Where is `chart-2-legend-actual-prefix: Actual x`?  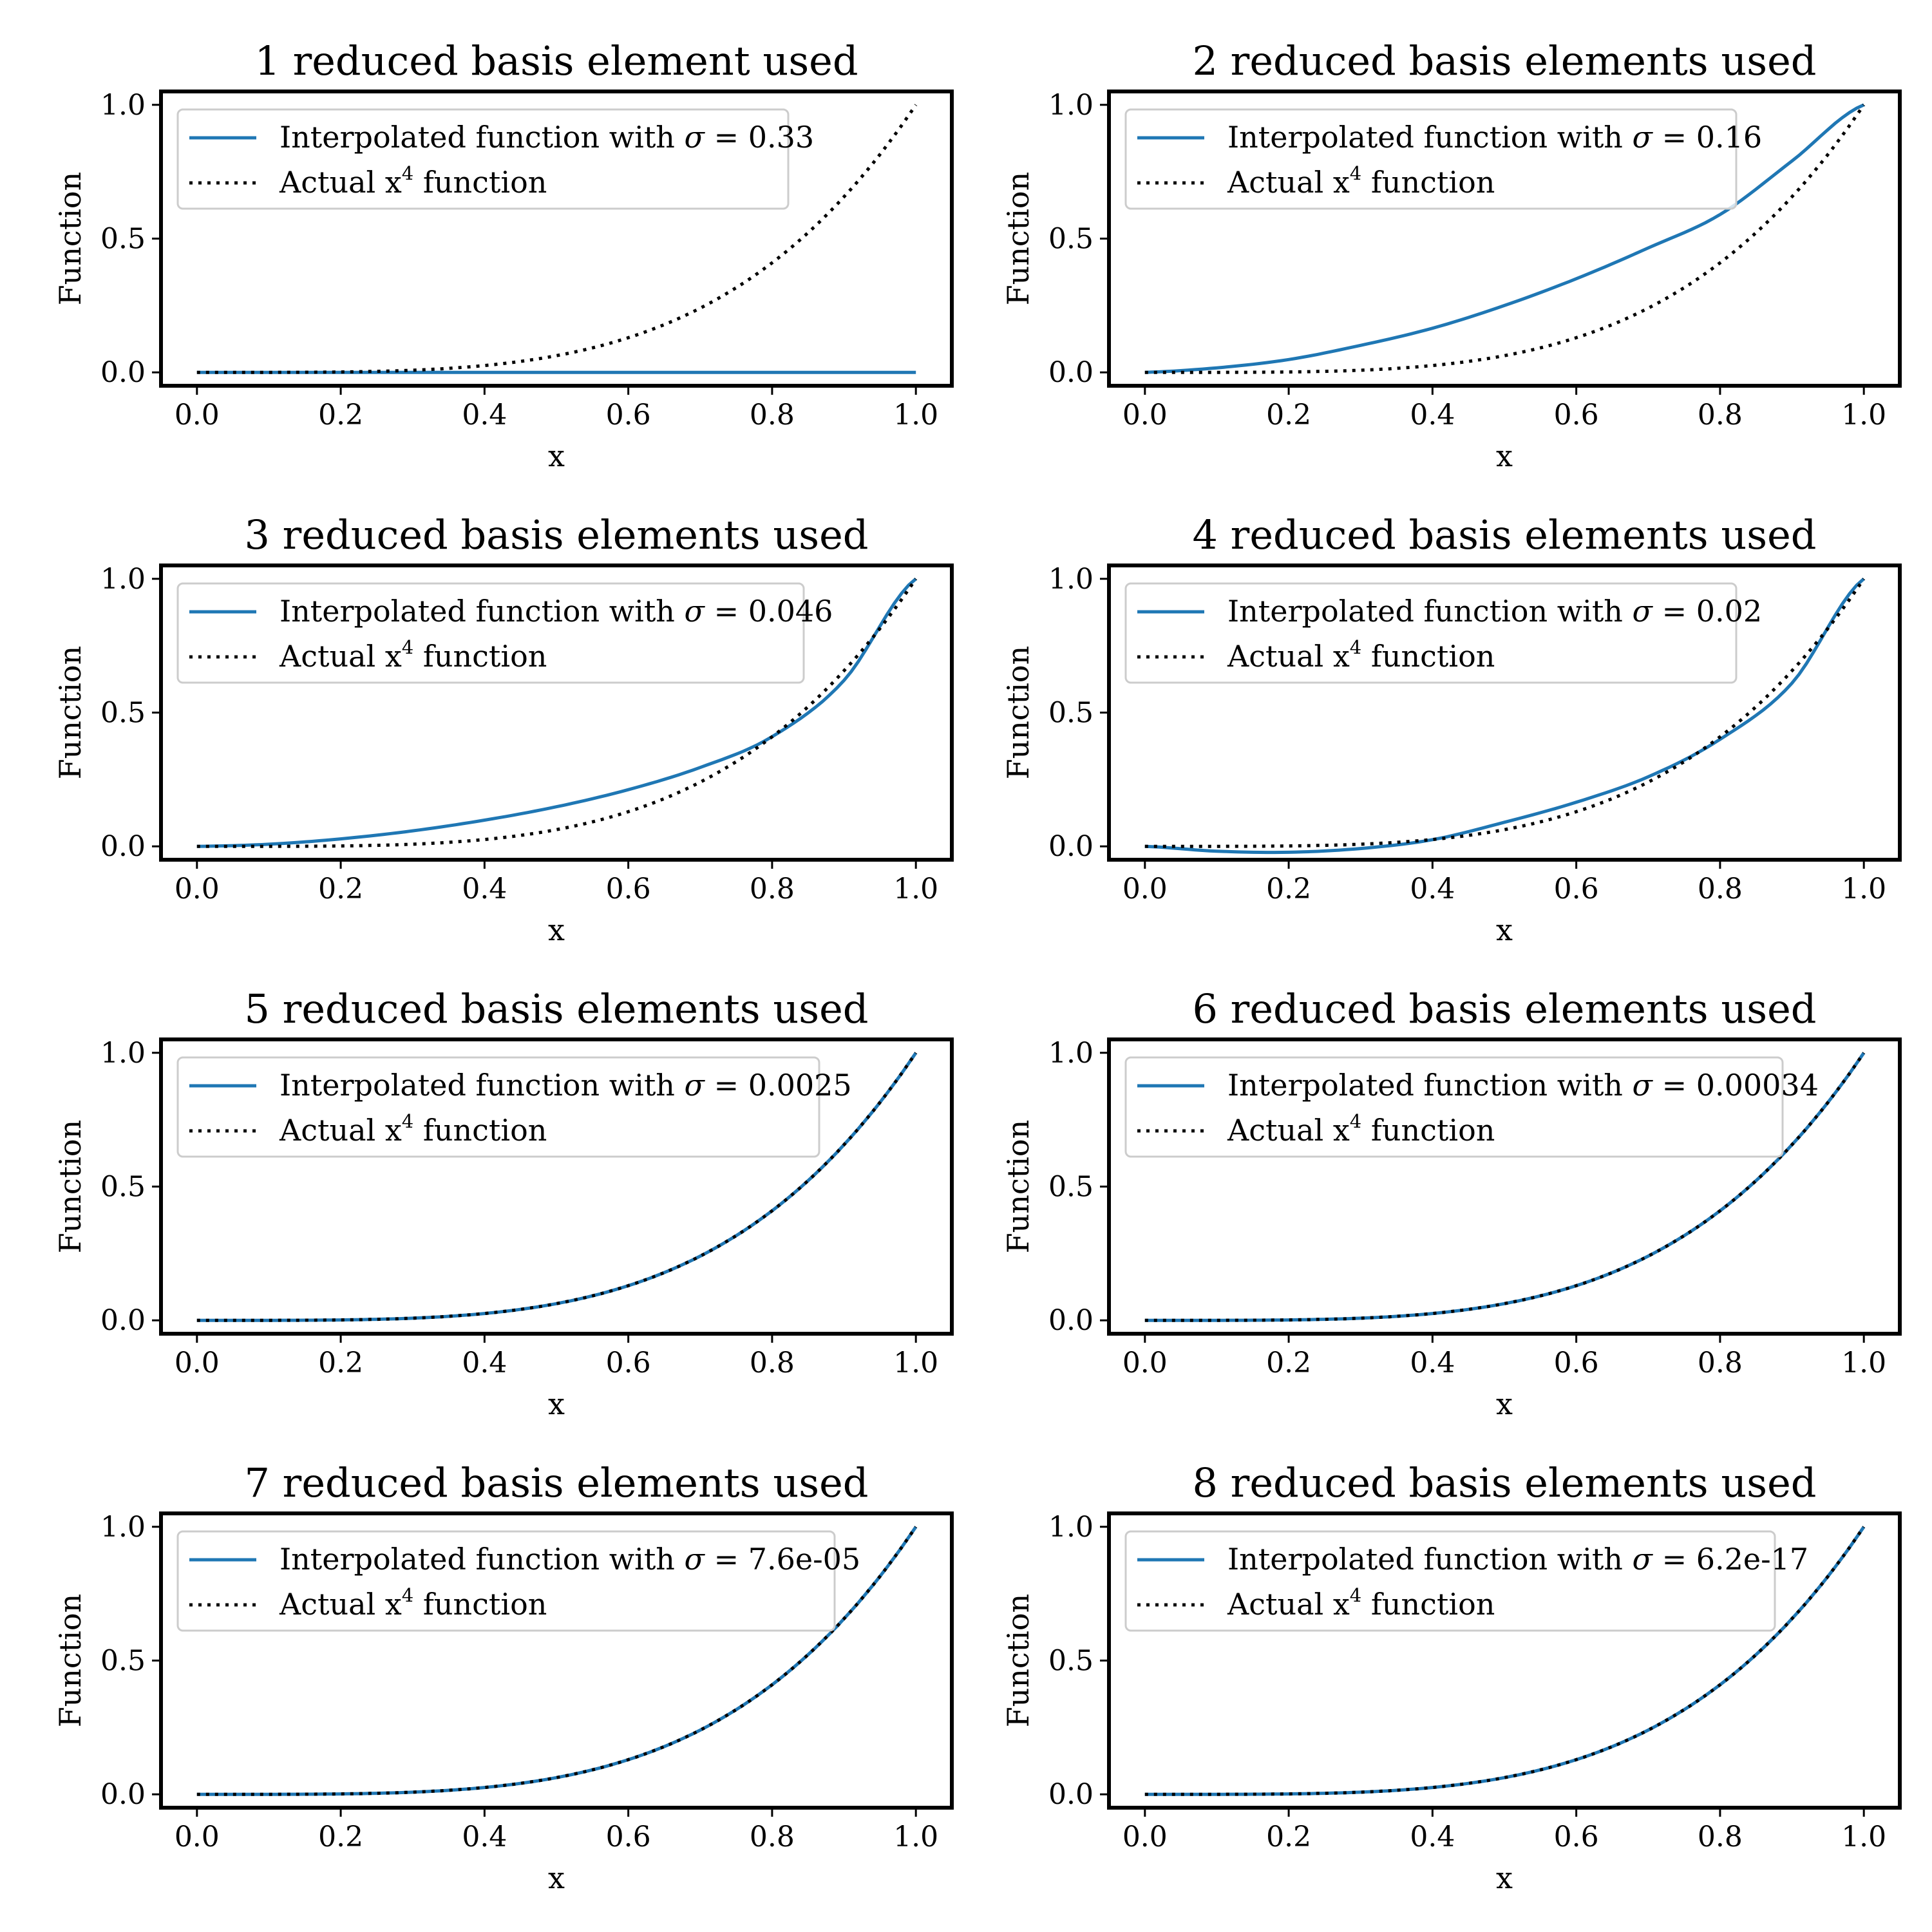 chart-2-legend-actual-prefix: Actual x is located at coordinates (1288, 183).